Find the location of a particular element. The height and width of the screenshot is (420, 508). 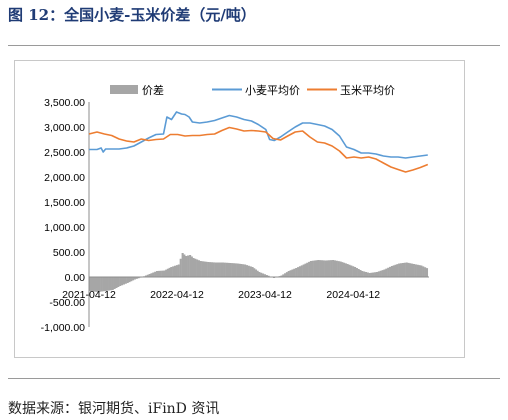

wheat-price-line is located at coordinates (258, 135).